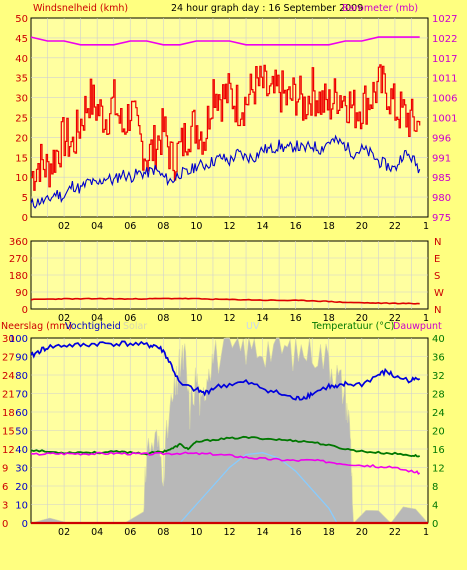  I want to click on temperature-y-tick-label: 20, so click(438, 432).